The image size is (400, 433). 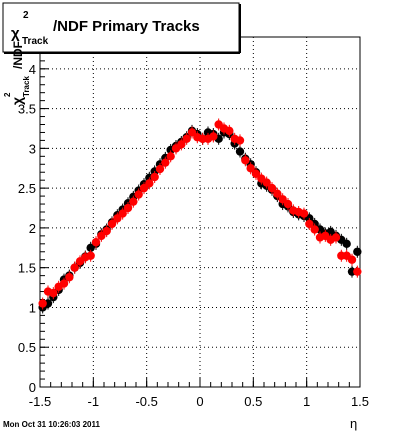 I want to click on x-tick-label: -1, so click(x=94, y=401).